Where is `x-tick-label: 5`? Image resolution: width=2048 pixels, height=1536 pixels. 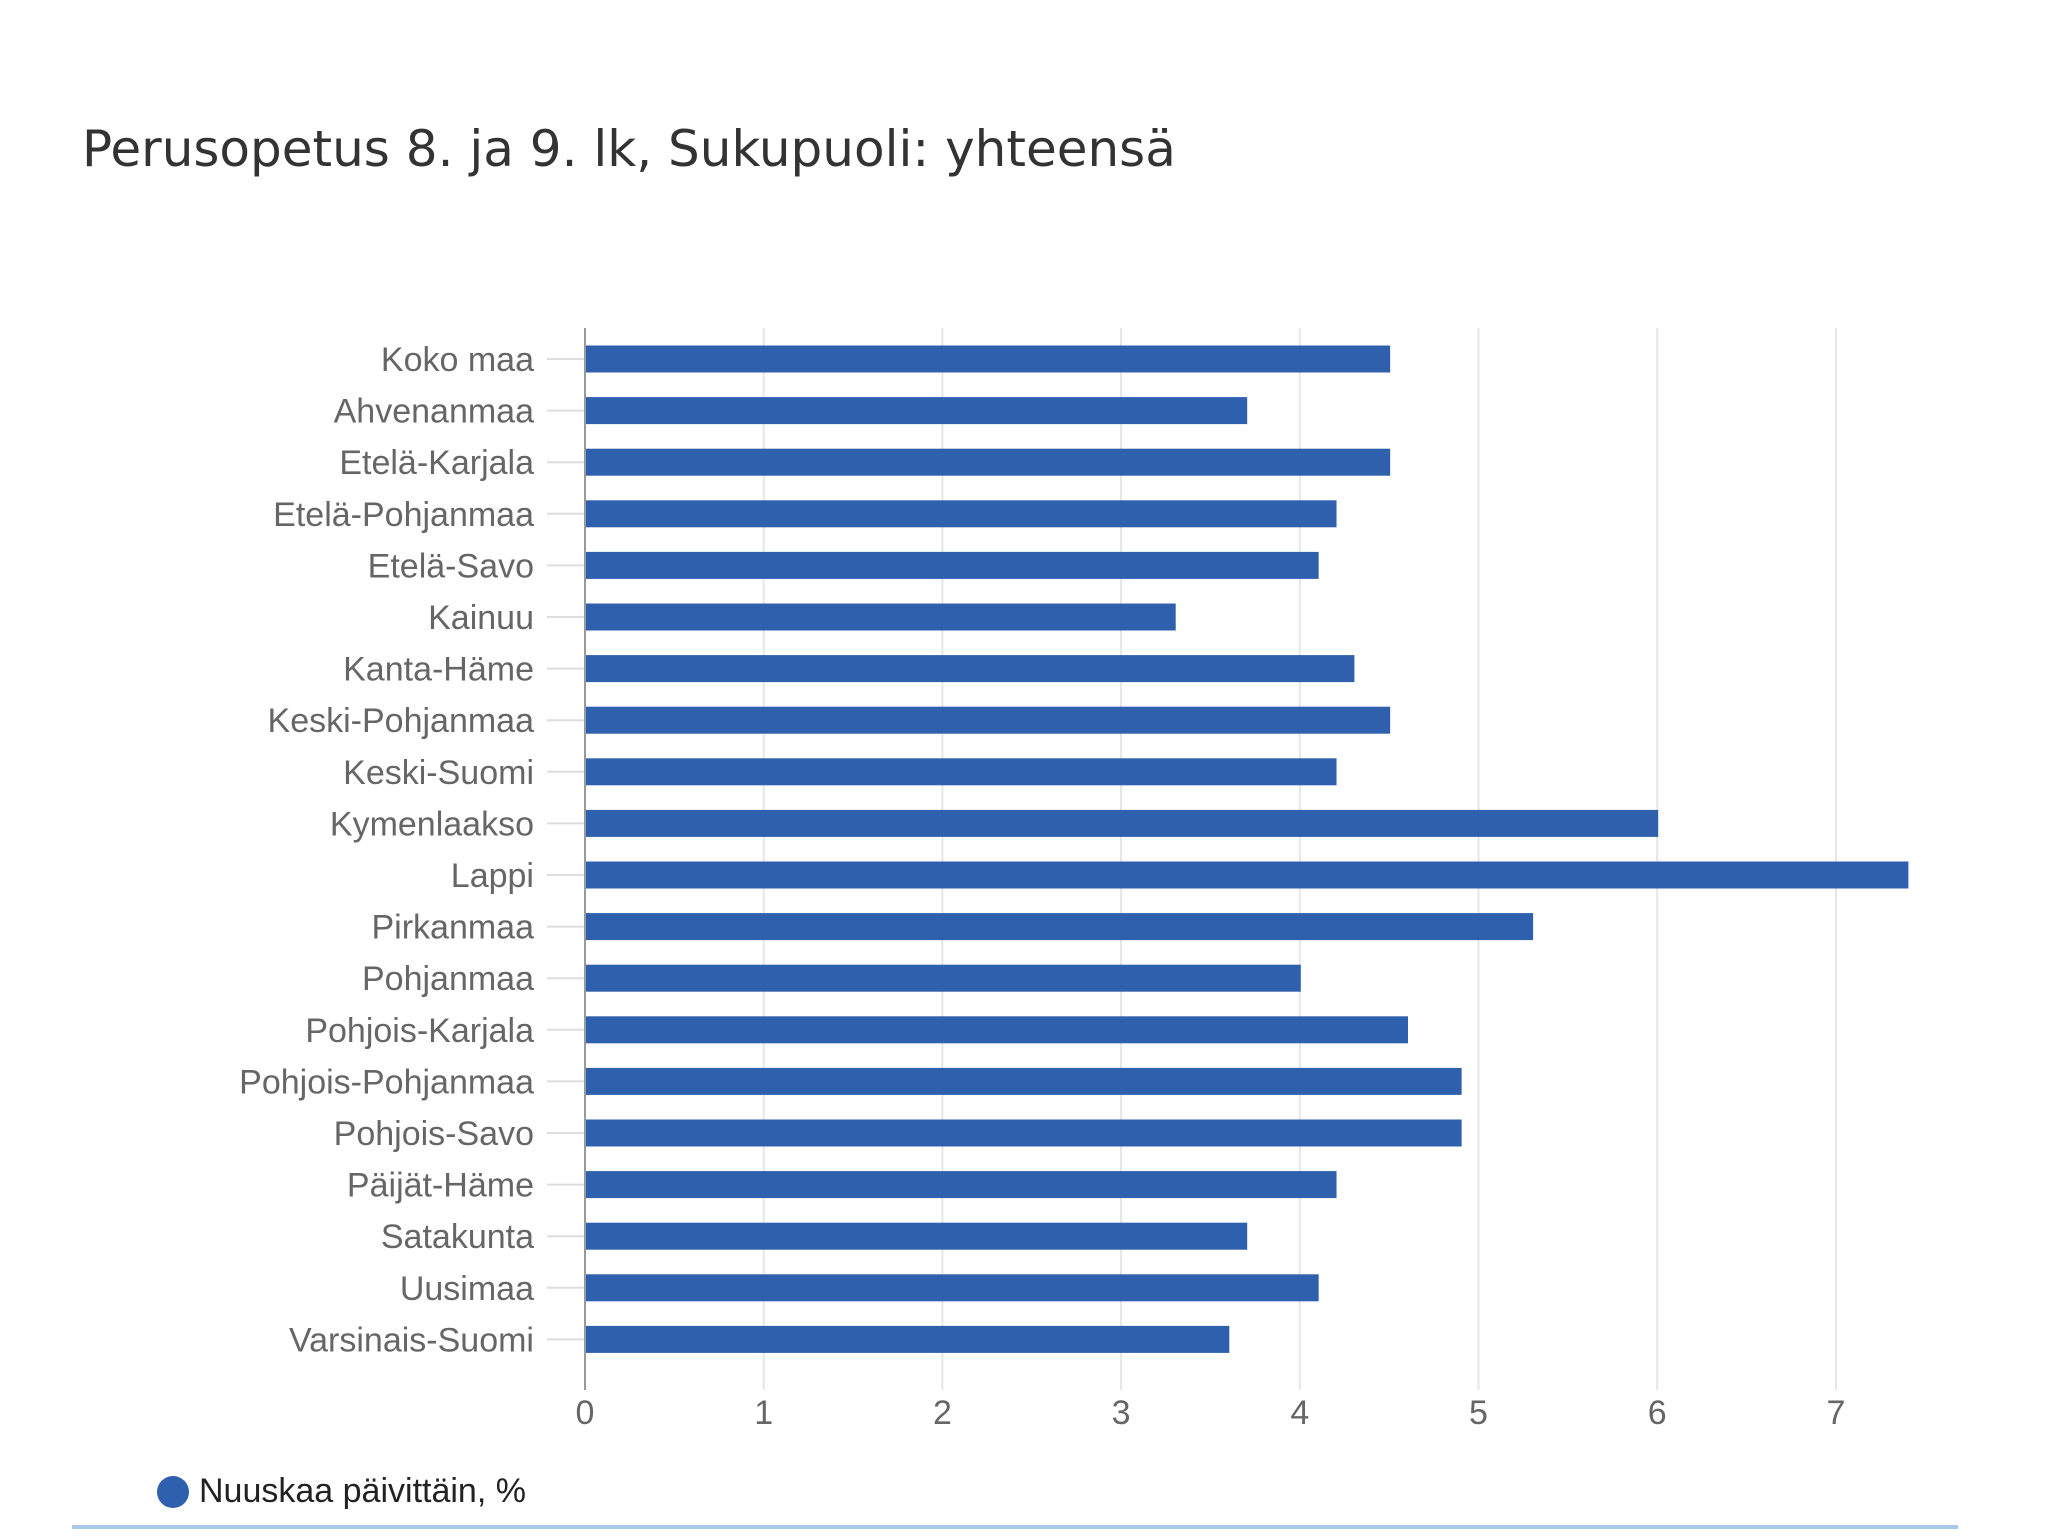
x-tick-label: 5 is located at coordinates (1478, 1413).